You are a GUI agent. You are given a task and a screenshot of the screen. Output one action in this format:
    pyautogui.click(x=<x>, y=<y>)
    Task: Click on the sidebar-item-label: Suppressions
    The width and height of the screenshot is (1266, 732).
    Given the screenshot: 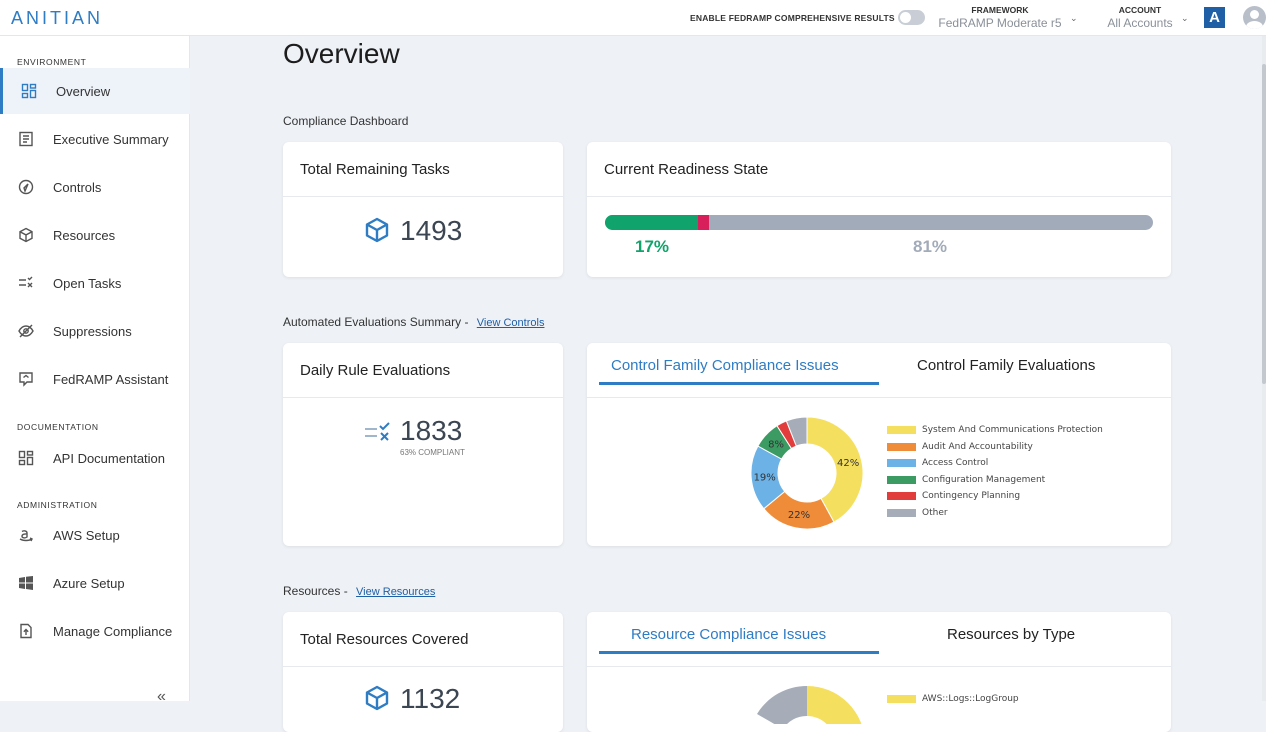 What is the action you would take?
    pyautogui.click(x=92, y=331)
    